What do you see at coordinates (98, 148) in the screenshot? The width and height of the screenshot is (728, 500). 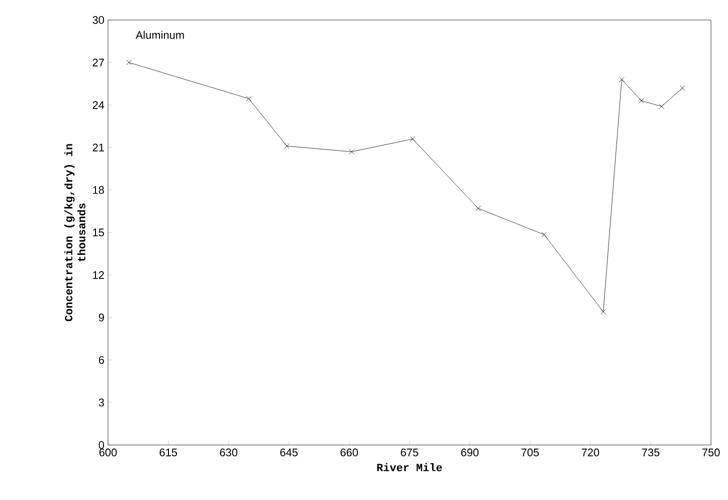 I see `y-tick-label: 21` at bounding box center [98, 148].